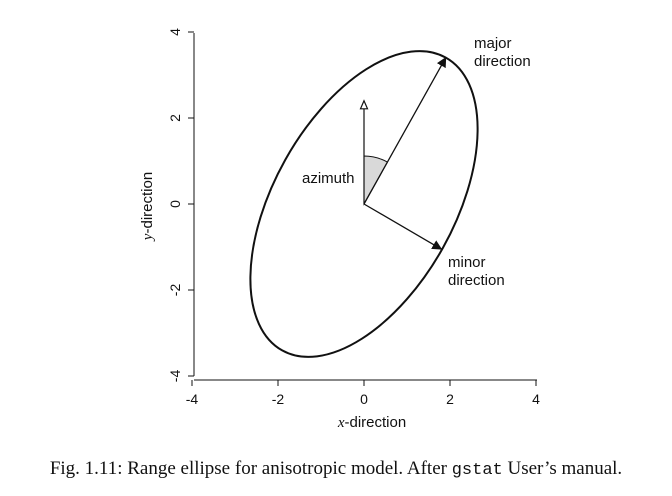 The image size is (672, 496). What do you see at coordinates (405, 130) in the screenshot?
I see `major-direction-arrow` at bounding box center [405, 130].